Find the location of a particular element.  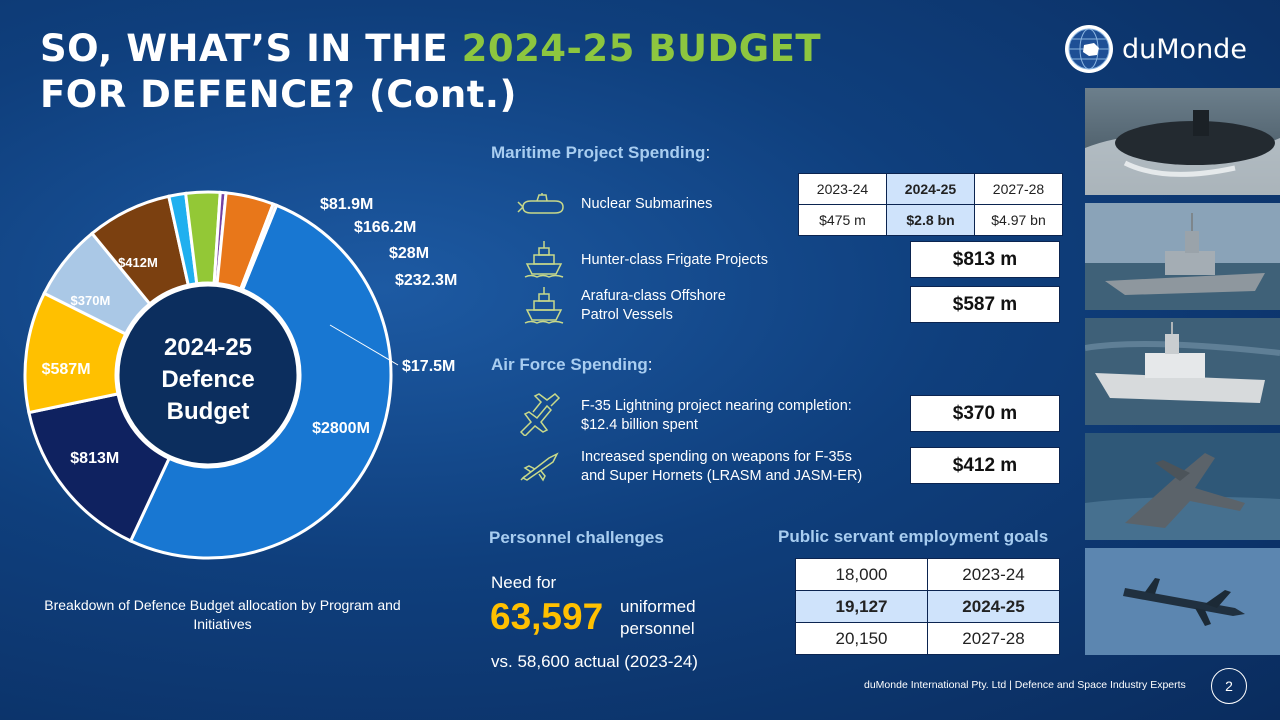

frigate-photo is located at coordinates (1182, 256).